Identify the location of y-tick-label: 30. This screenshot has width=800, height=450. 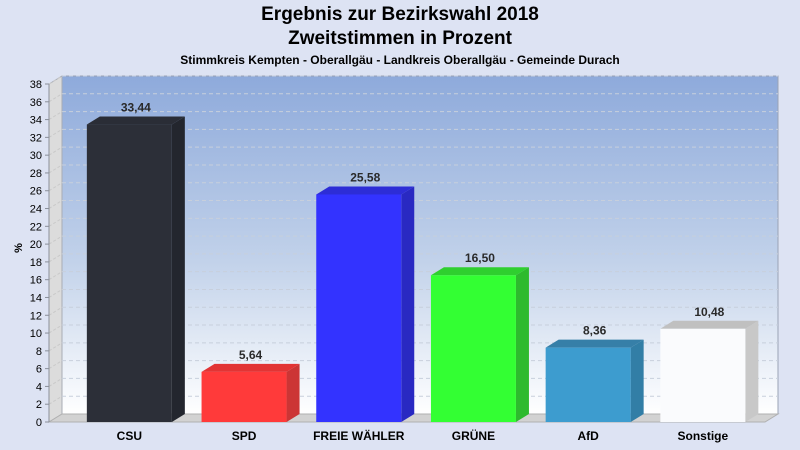
(36, 156).